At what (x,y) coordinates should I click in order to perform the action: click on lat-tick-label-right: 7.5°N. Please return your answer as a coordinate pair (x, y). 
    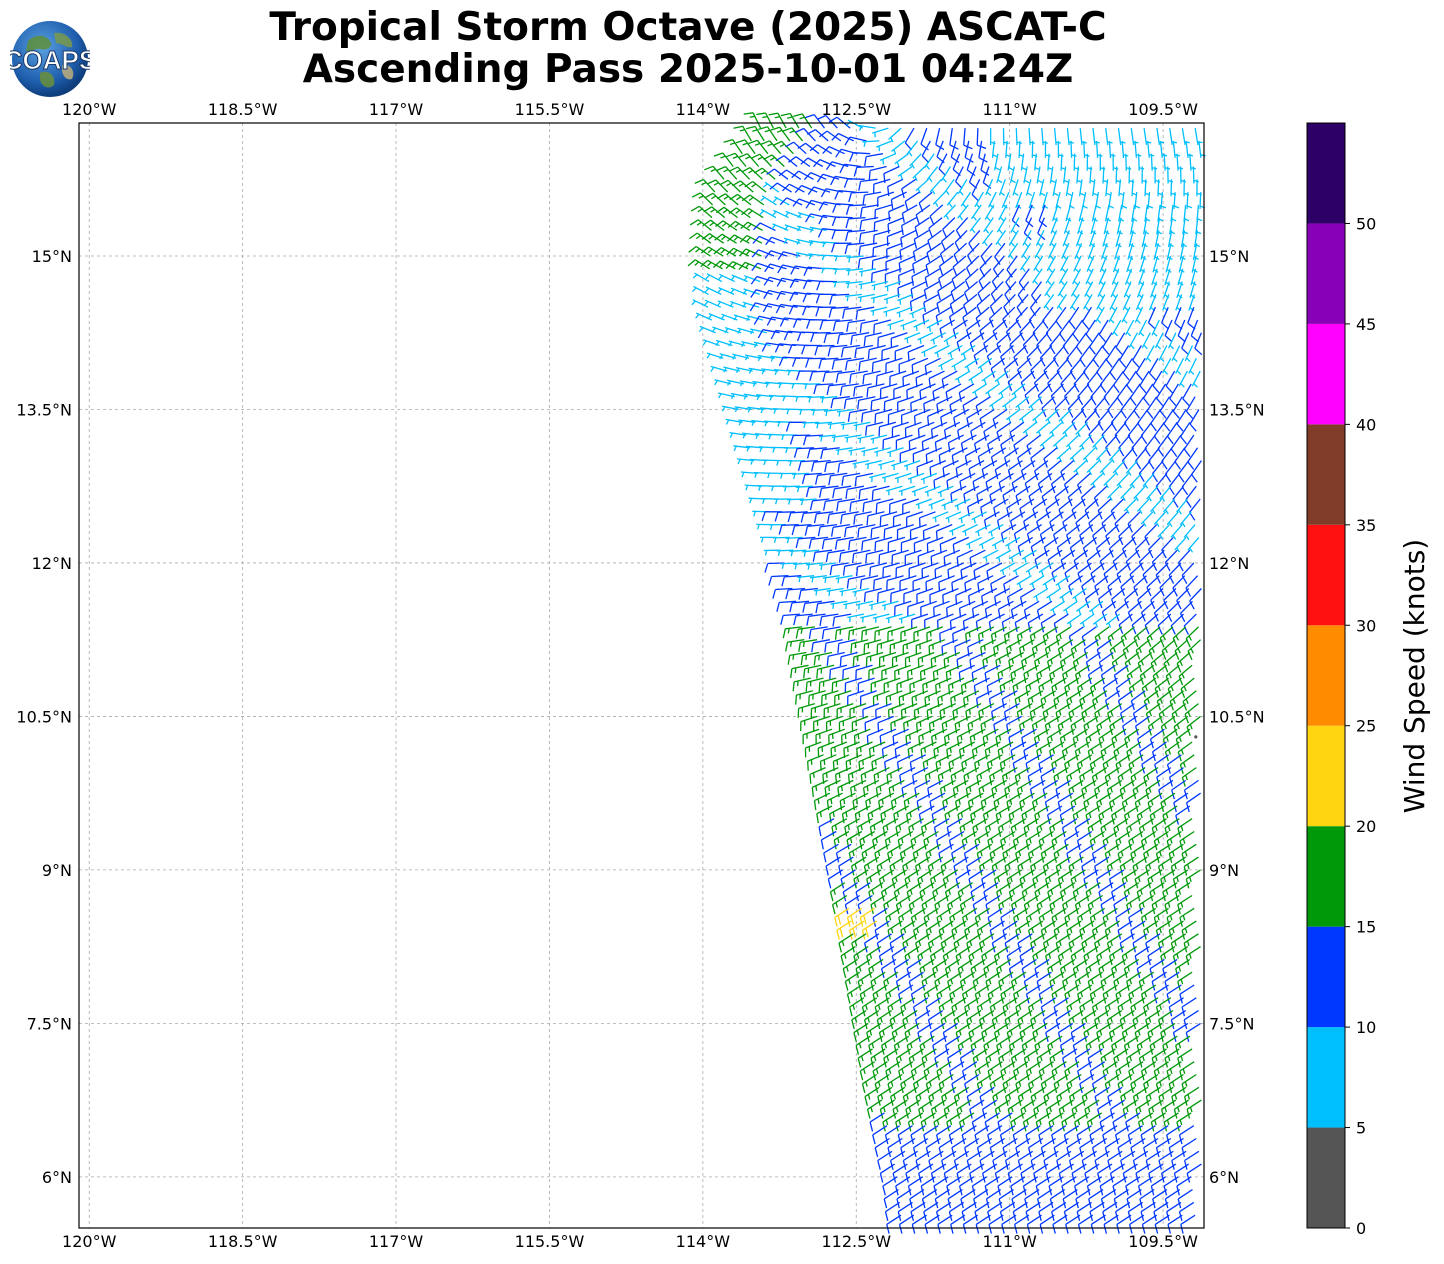
    Looking at the image, I should click on (1231, 1023).